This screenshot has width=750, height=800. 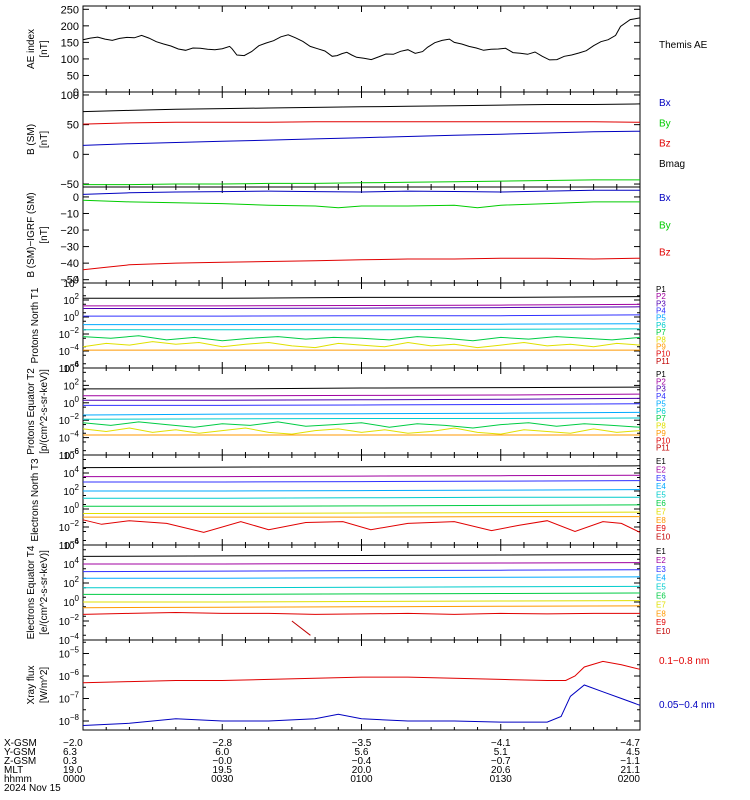 What do you see at coordinates (687, 705) in the screenshot?
I see `legend-label: 0.05−0.4 nm` at bounding box center [687, 705].